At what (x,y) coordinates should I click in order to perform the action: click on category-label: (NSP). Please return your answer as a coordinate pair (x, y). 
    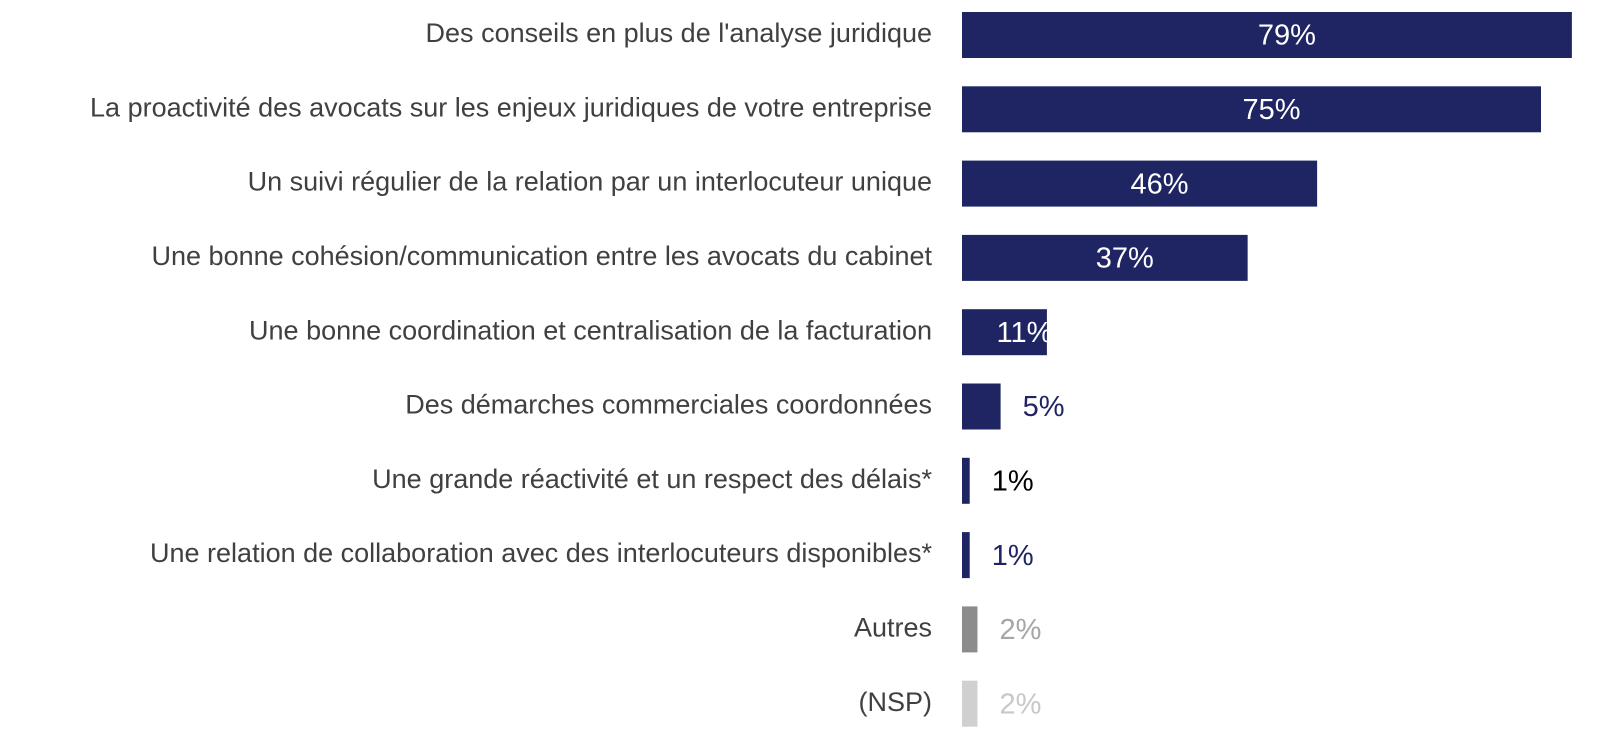
    Looking at the image, I should click on (896, 702).